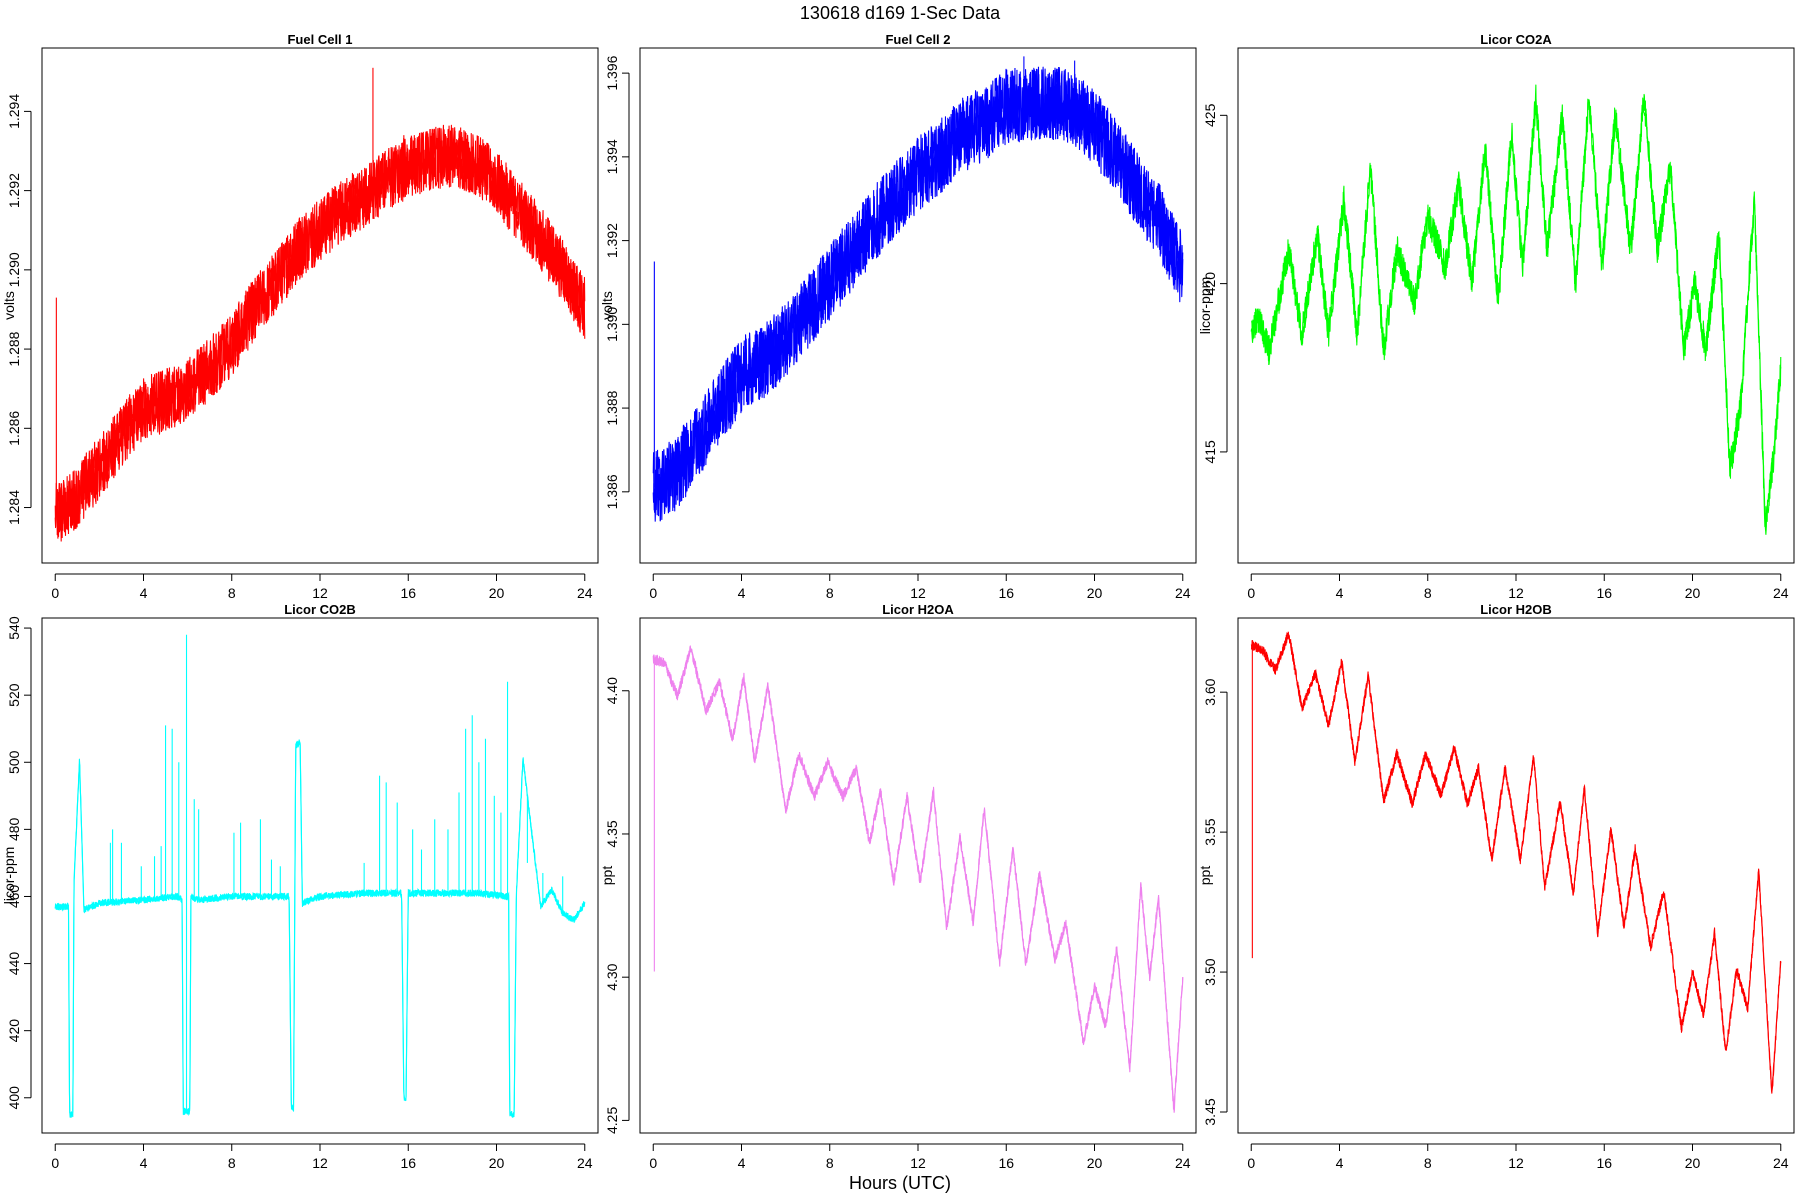 Image resolution: width=1800 pixels, height=1200 pixels. What do you see at coordinates (617, 282) in the screenshot?
I see `y-axis: 1.386 1.388 1.390 1.392 1.394 1.396` at bounding box center [617, 282].